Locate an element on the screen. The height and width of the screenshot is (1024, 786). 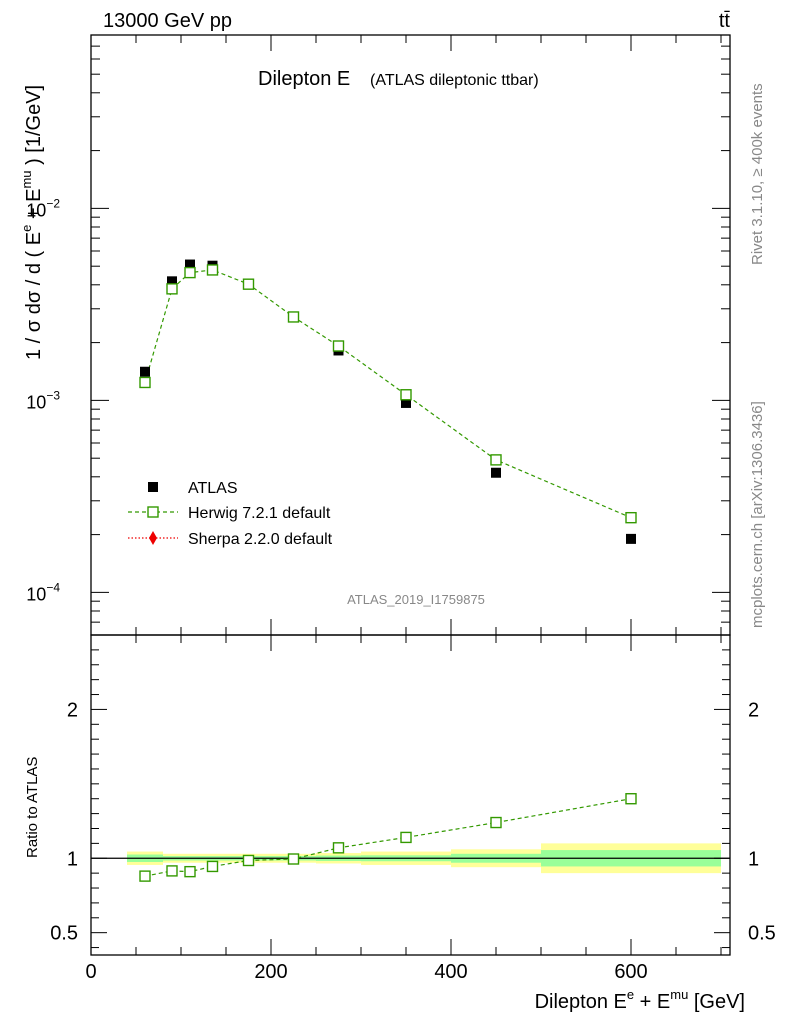
ratio-y-axis-label: Ratio to ATLAS is located at coordinates (32, 807).